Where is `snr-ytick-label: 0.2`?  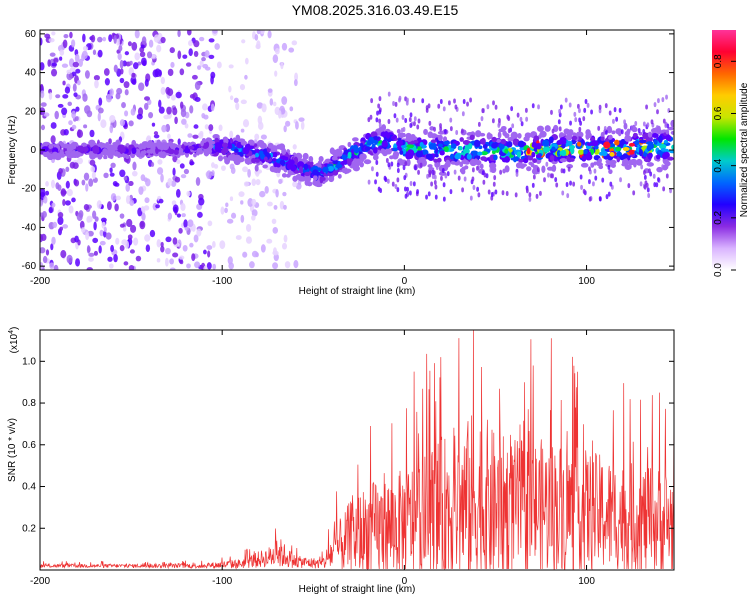
snr-ytick-label: 0.2 is located at coordinates (29, 528).